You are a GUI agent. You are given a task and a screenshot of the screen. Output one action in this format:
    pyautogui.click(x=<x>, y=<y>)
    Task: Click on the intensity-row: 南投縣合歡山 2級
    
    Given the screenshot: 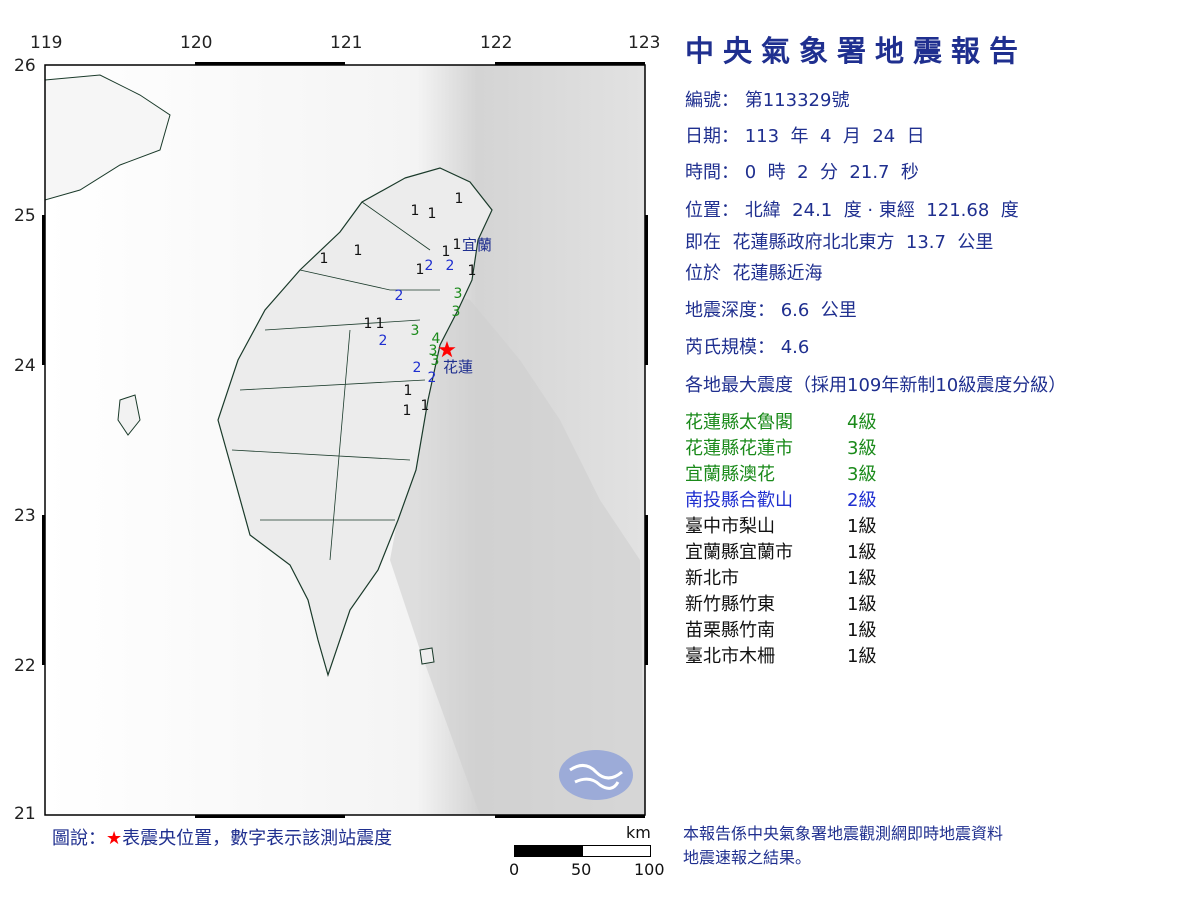 What is the action you would take?
    pyautogui.click(x=780, y=499)
    